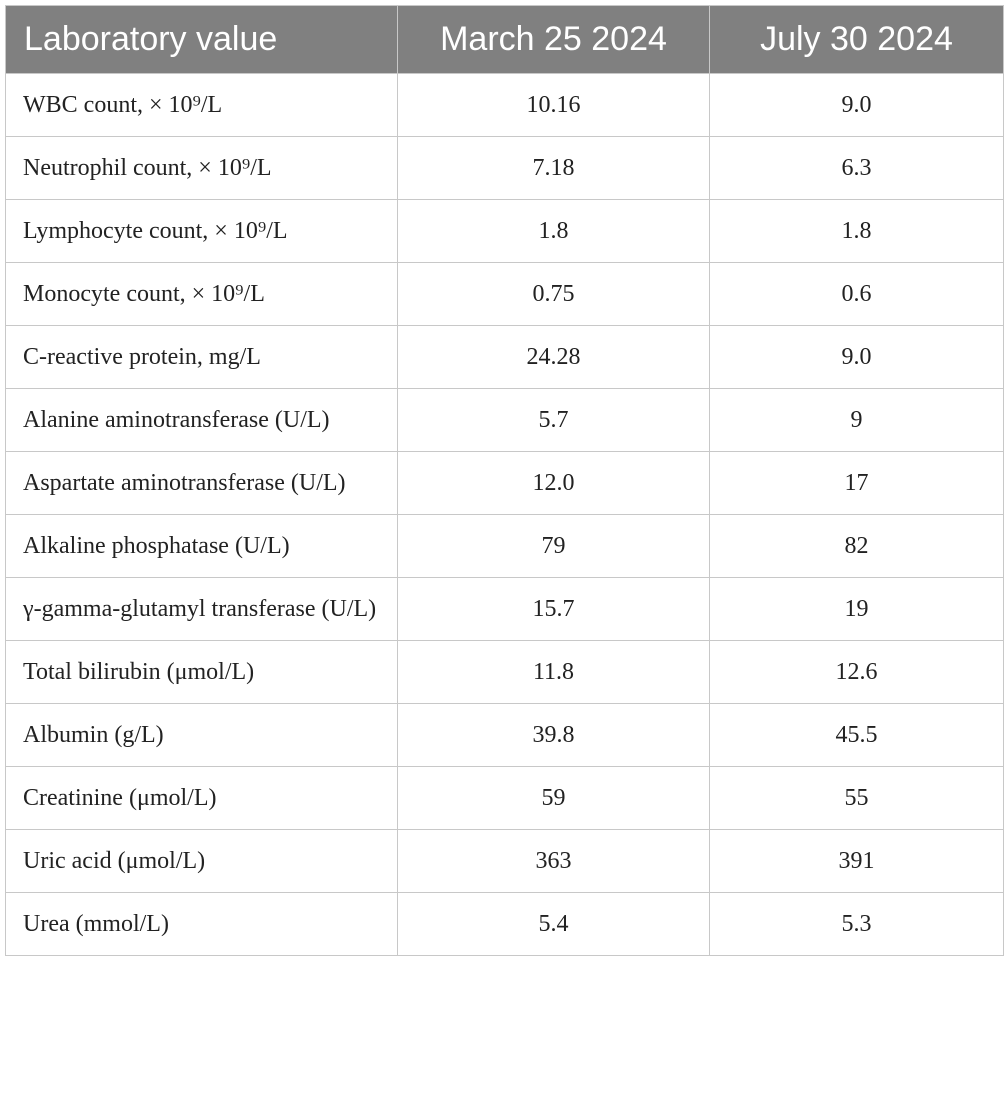 The image size is (1005, 1103). I want to click on row-label: Lymphocyte count, × 10⁹/L, so click(201, 231).